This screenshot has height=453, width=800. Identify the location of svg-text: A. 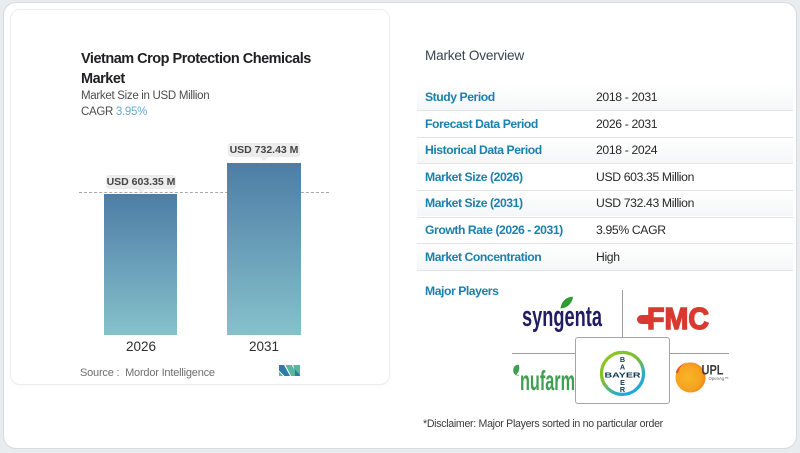
(622, 366).